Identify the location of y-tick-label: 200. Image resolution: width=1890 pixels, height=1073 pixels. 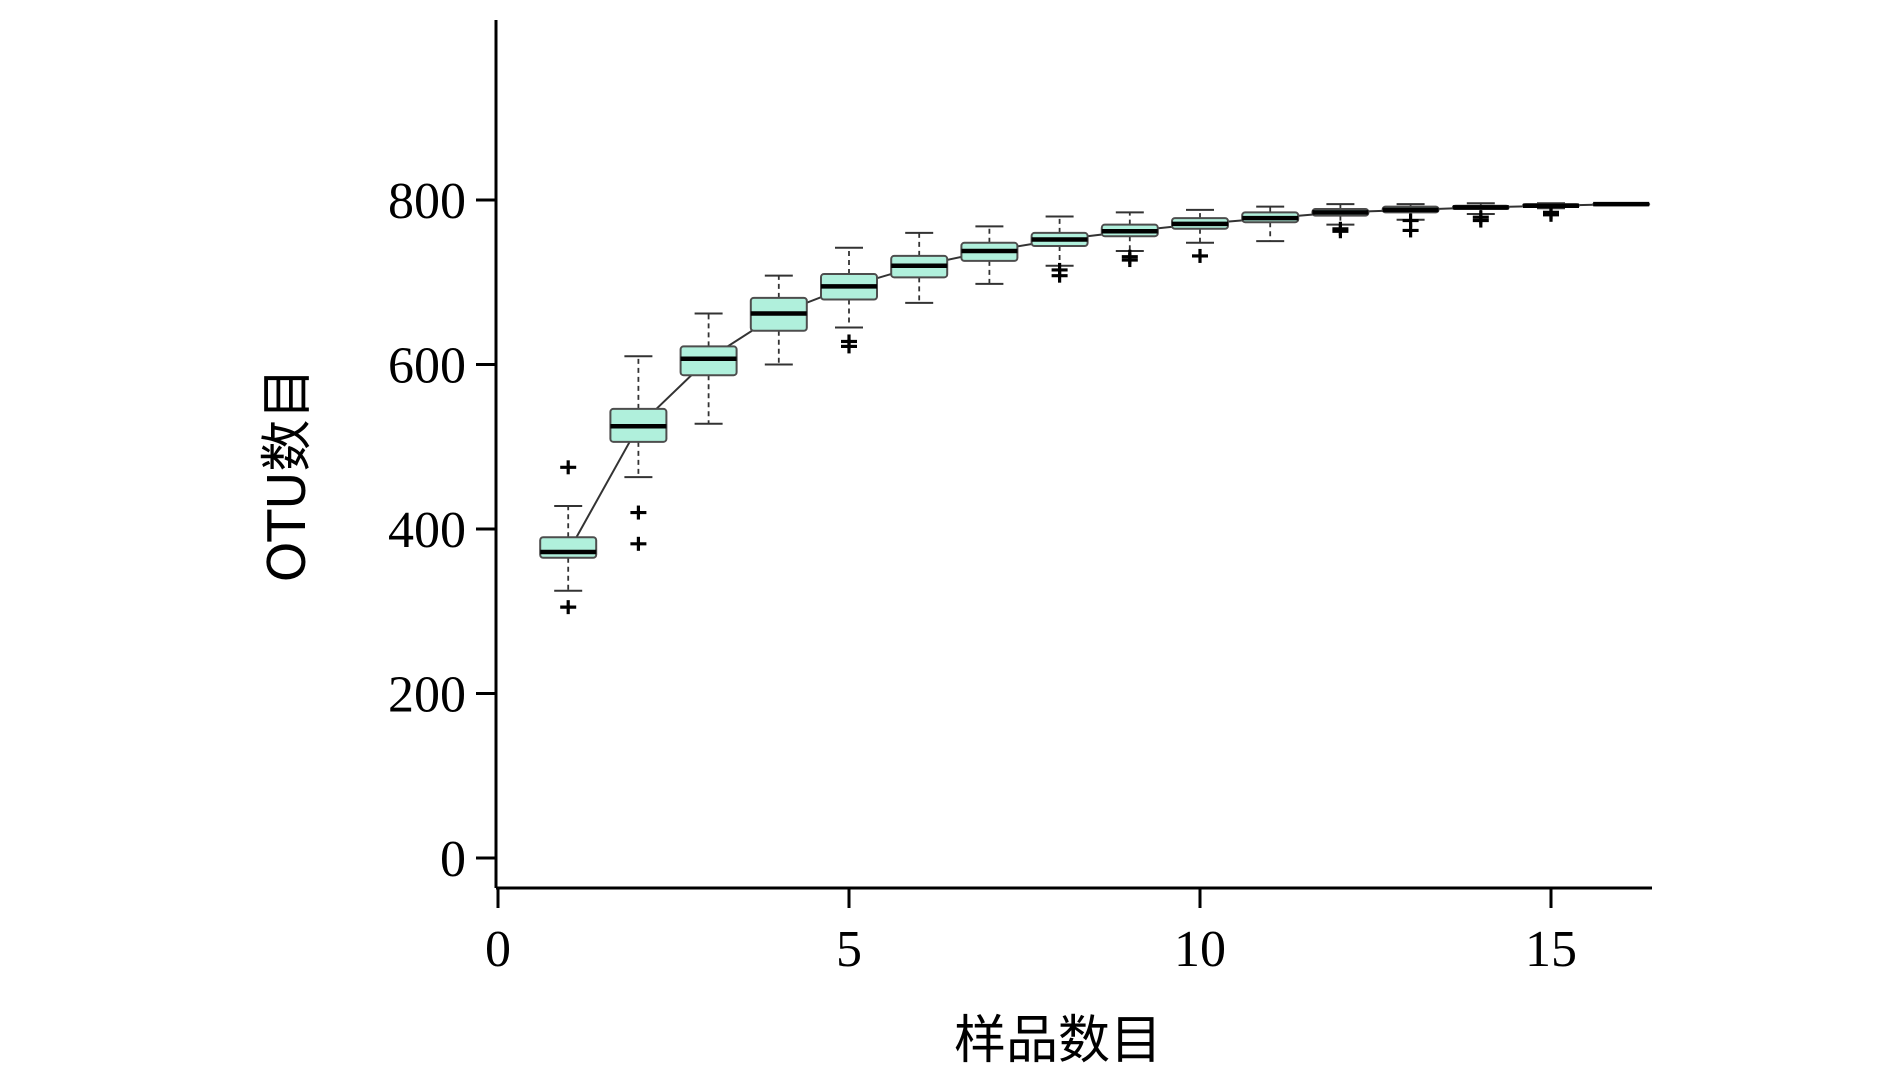
(427, 695).